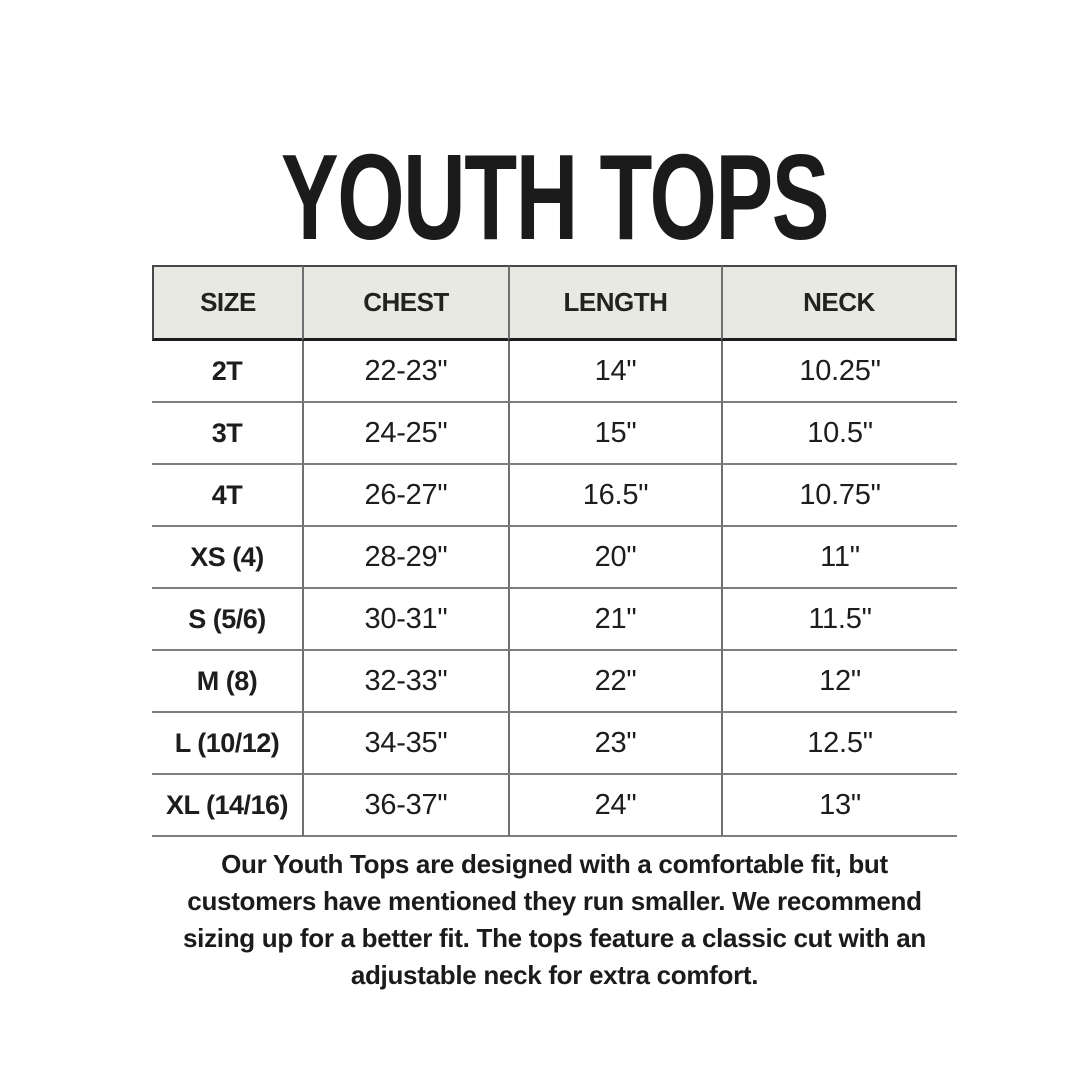 The image size is (1080, 1080). Describe the element at coordinates (405, 372) in the screenshot. I see `table-cell-chest: 22-23"` at that location.